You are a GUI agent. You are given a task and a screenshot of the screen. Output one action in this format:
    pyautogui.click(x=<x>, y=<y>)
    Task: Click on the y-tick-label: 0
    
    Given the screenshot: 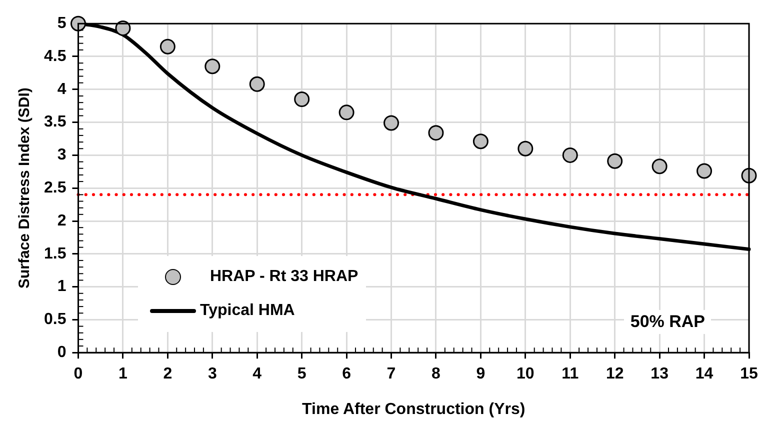 What is the action you would take?
    pyautogui.click(x=61, y=353)
    